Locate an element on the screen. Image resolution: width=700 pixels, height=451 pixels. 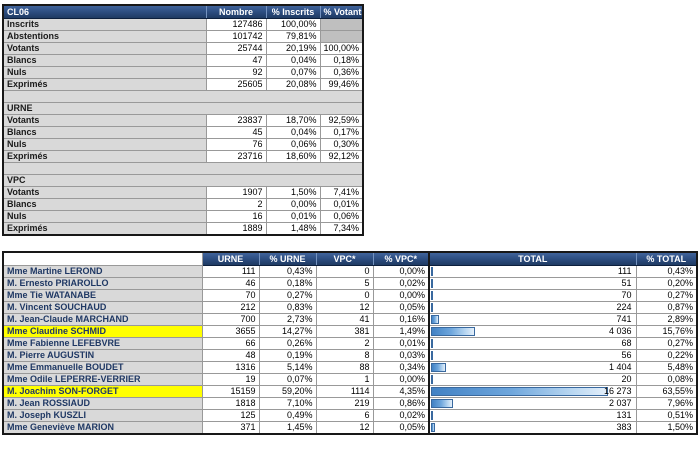
cell-nombre: 1907 is located at coordinates (236, 192).